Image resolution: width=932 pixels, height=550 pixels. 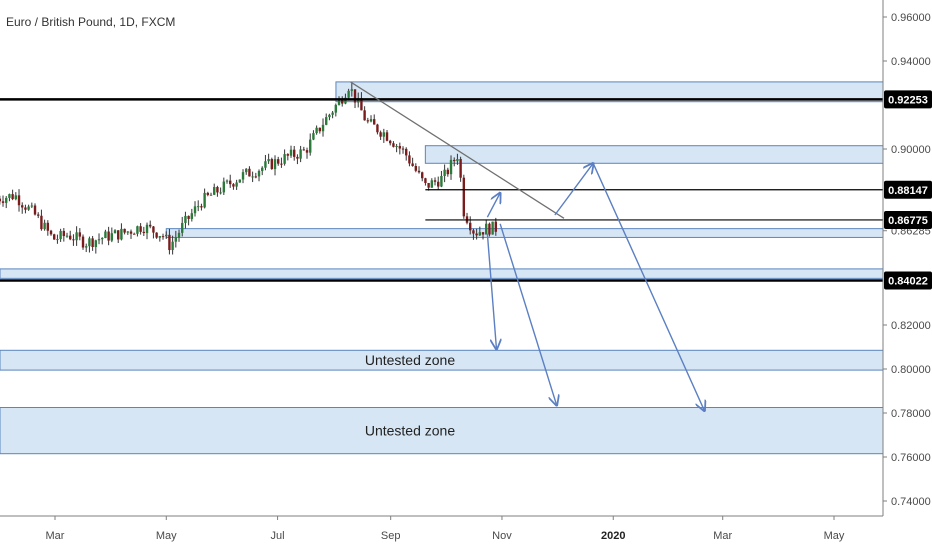 I want to click on y-tick-label: 0.94000, so click(x=911, y=62).